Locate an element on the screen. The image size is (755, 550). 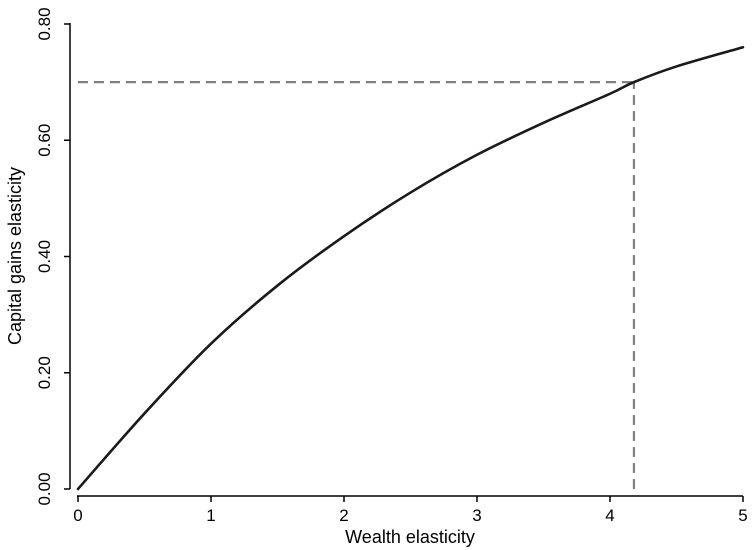
y-tick-label: 0.40 is located at coordinates (44, 256).